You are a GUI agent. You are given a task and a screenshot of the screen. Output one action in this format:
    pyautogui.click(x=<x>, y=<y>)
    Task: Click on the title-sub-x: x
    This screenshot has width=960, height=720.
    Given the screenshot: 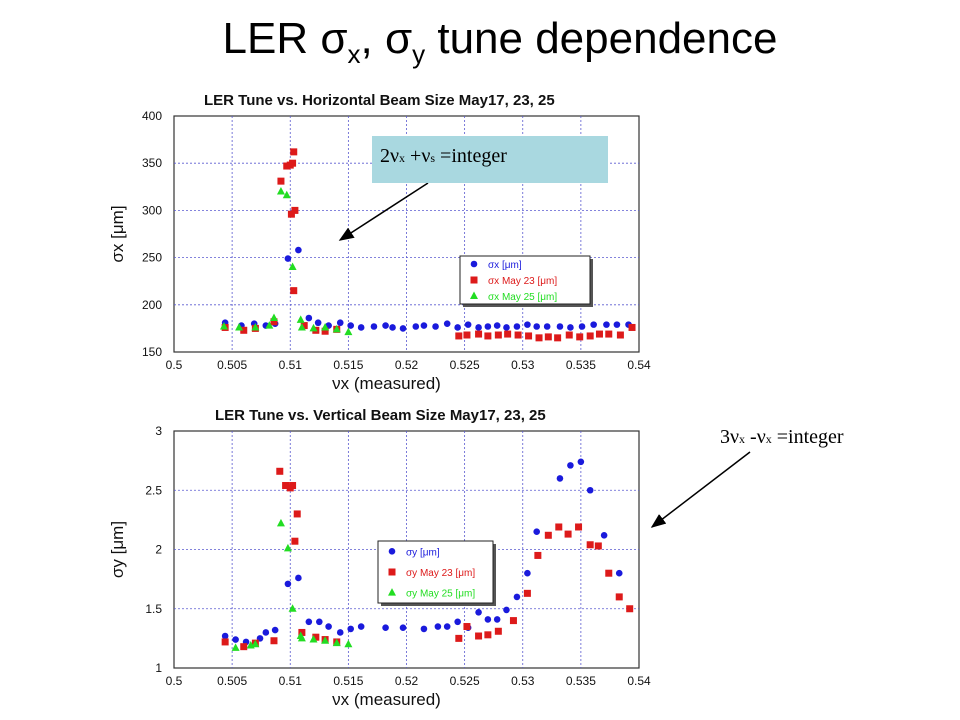 What is the action you would take?
    pyautogui.click(x=354, y=54)
    